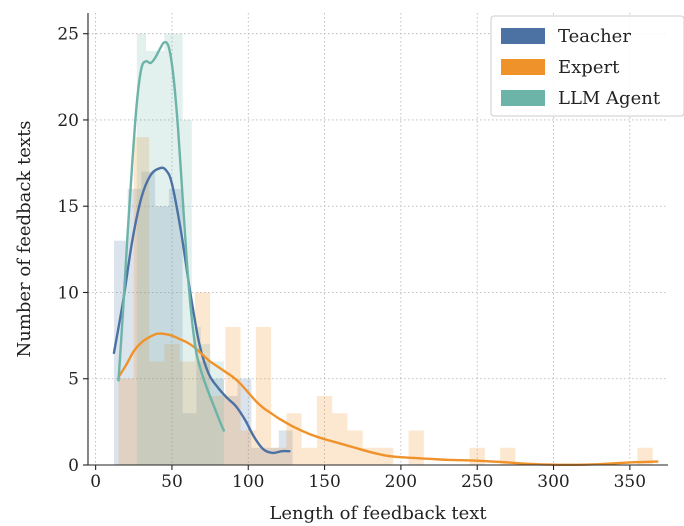 The width and height of the screenshot is (684, 526). What do you see at coordinates (594, 36) in the screenshot?
I see `legend-label: Teacher` at bounding box center [594, 36].